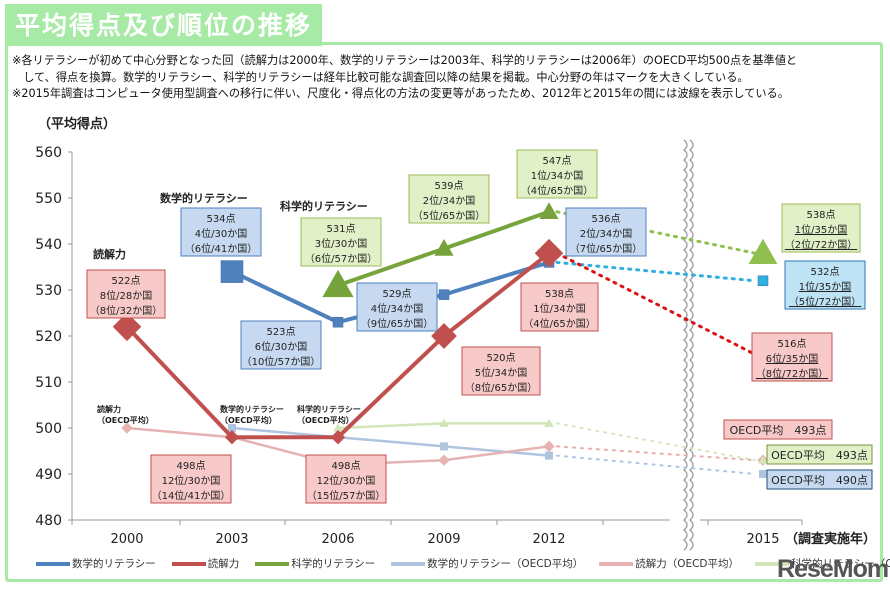  Describe the element at coordinates (687, 564) in the screenshot. I see `legend-label: 読解力（OECD平均）` at that location.